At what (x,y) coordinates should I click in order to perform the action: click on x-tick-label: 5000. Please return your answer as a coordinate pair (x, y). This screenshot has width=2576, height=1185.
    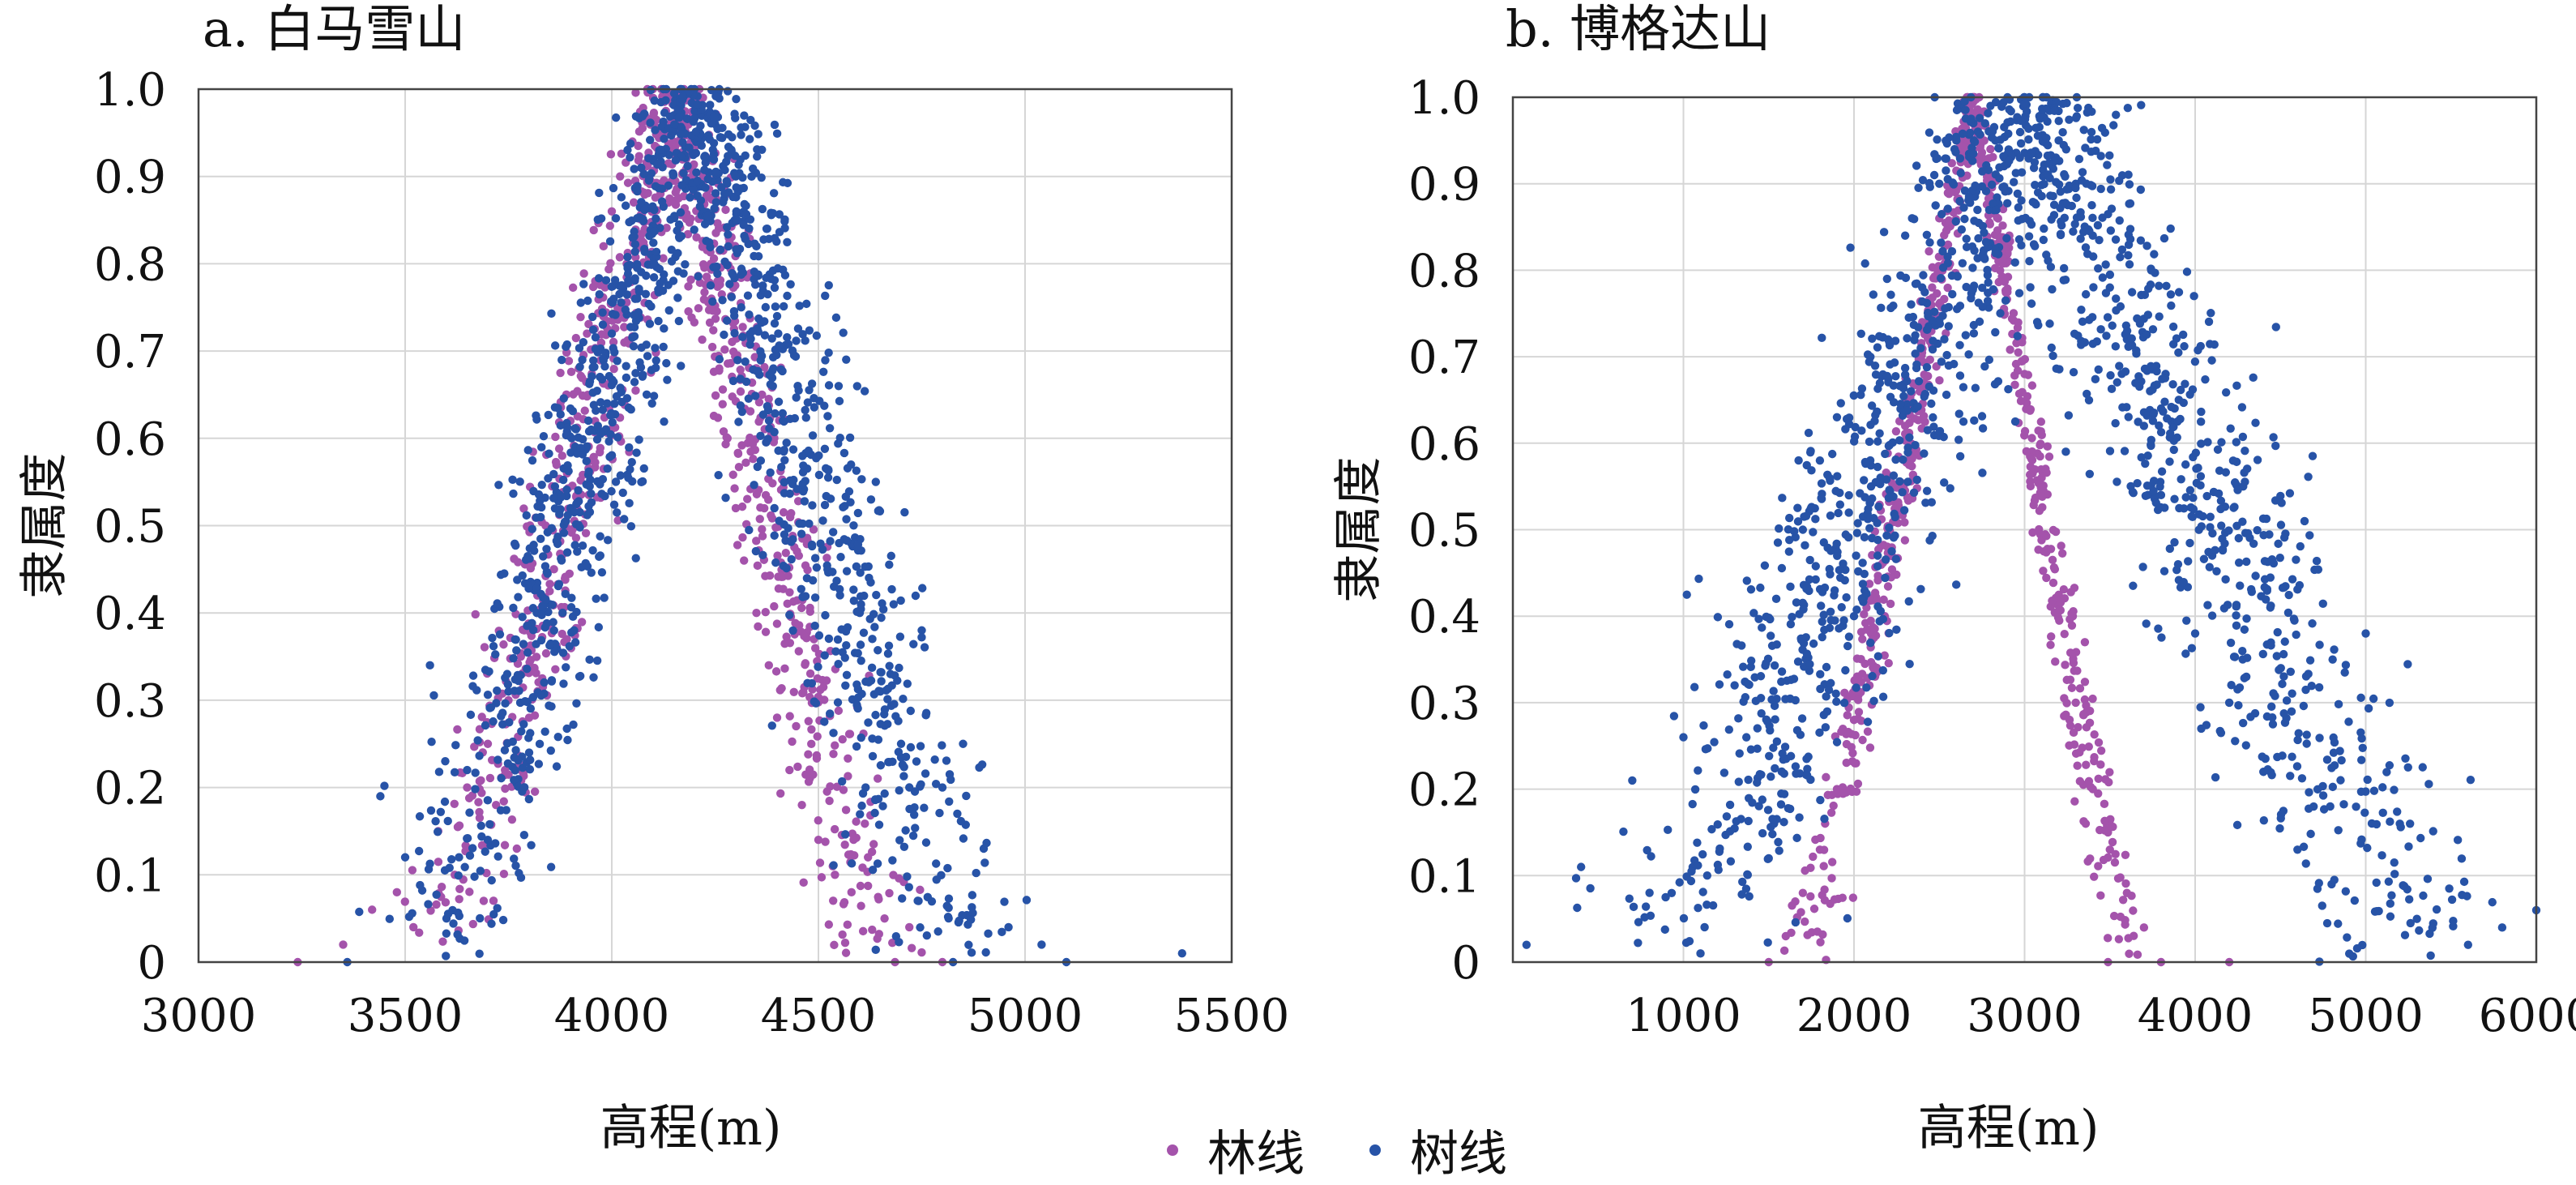
    Looking at the image, I should click on (1025, 1016).